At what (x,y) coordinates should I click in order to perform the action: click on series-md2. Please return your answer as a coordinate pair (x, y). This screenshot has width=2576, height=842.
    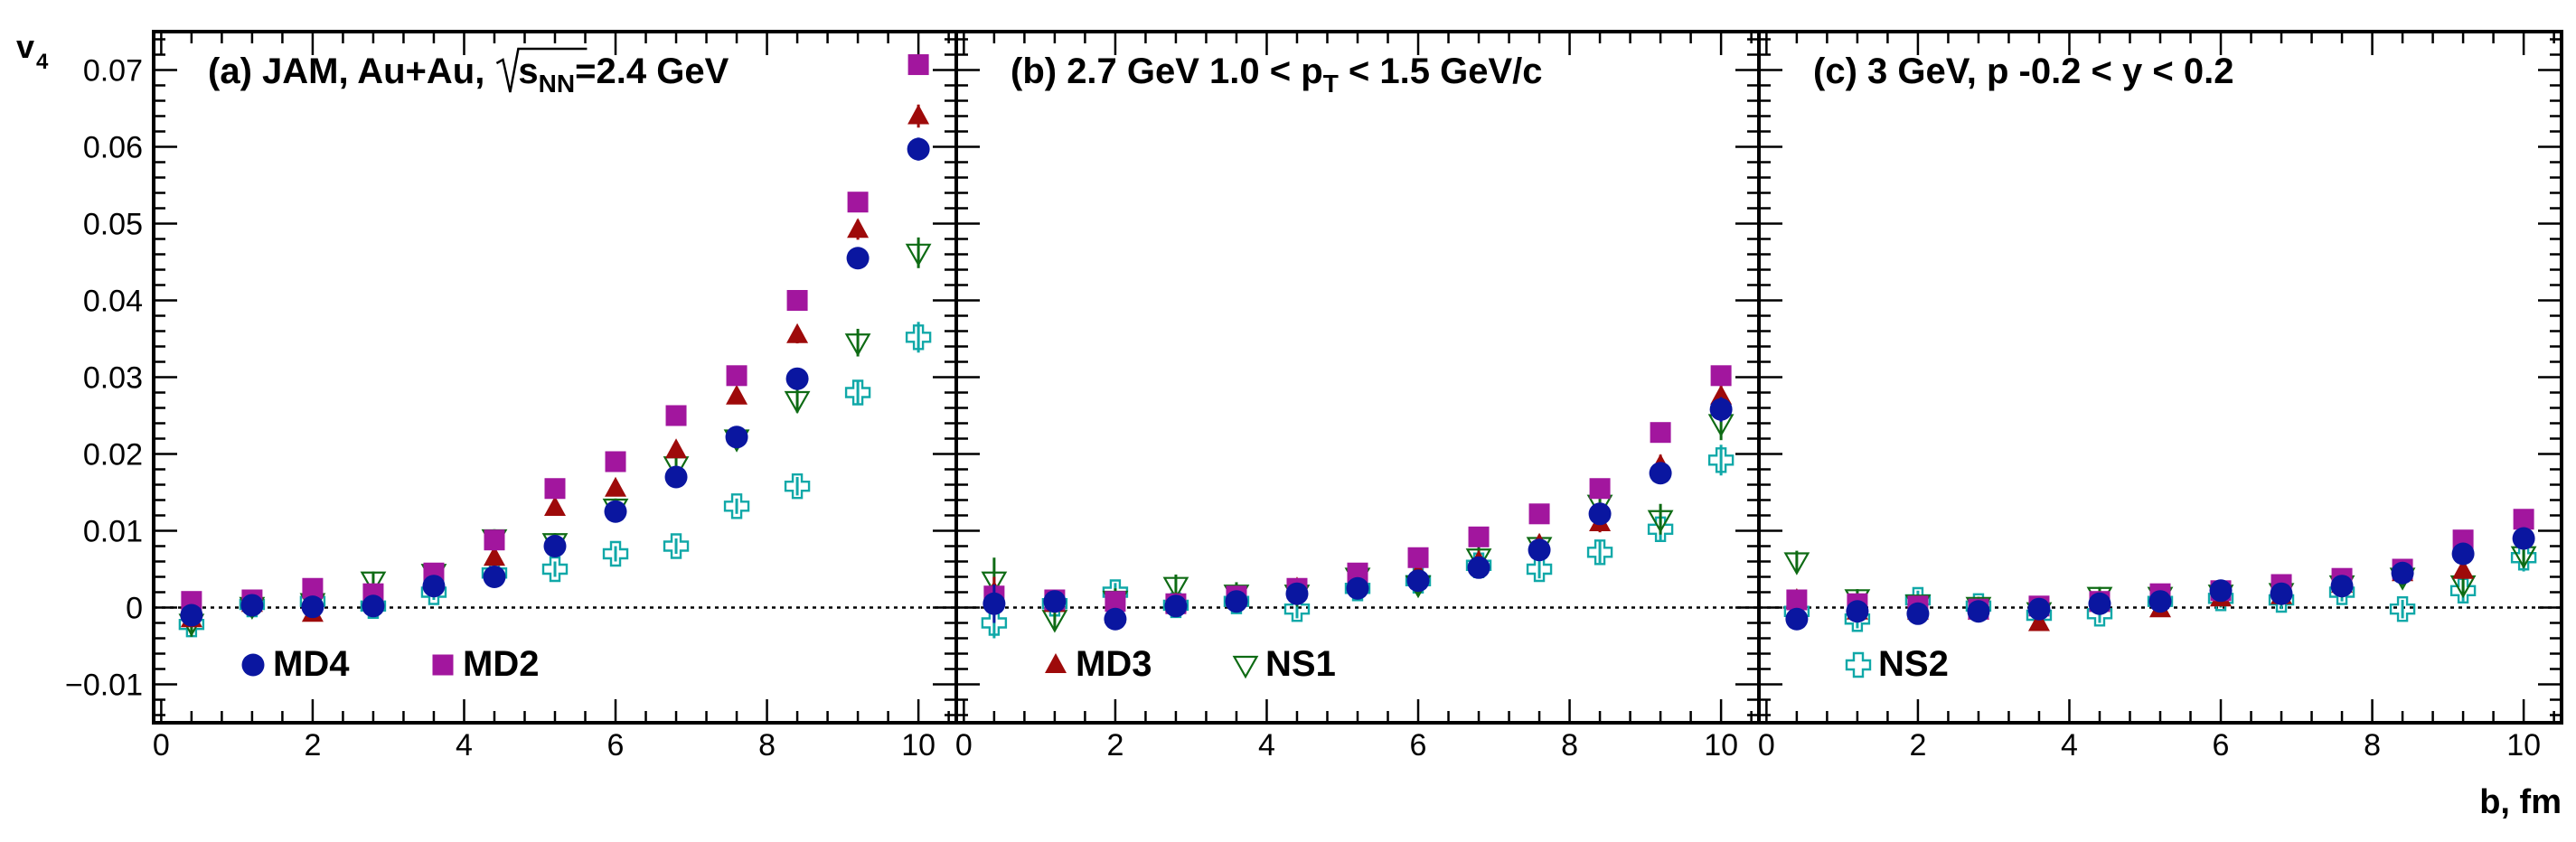
    Looking at the image, I should click on (1357, 489).